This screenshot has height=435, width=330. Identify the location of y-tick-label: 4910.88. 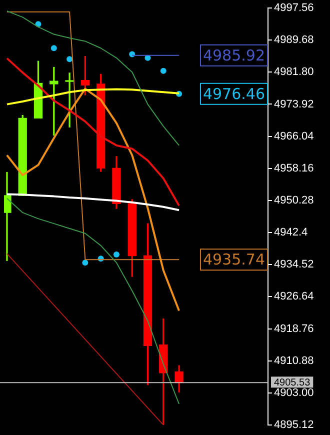
(294, 360).